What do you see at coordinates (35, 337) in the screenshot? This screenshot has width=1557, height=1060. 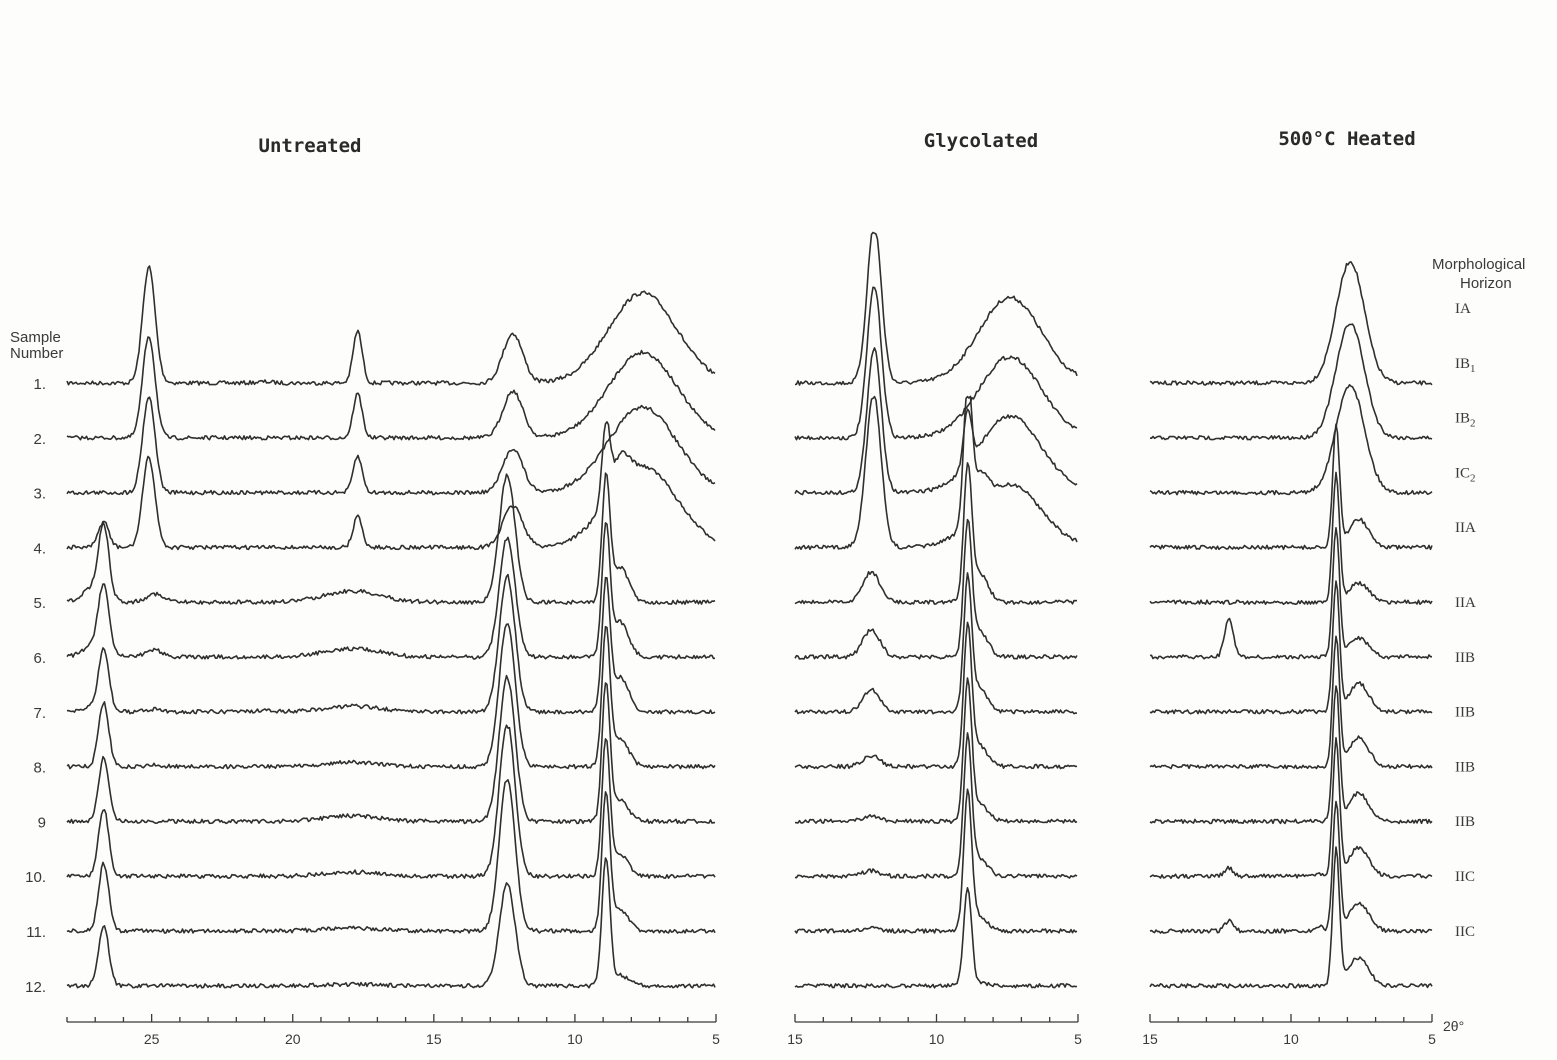 I see `sample-heading-line1: Sample` at bounding box center [35, 337].